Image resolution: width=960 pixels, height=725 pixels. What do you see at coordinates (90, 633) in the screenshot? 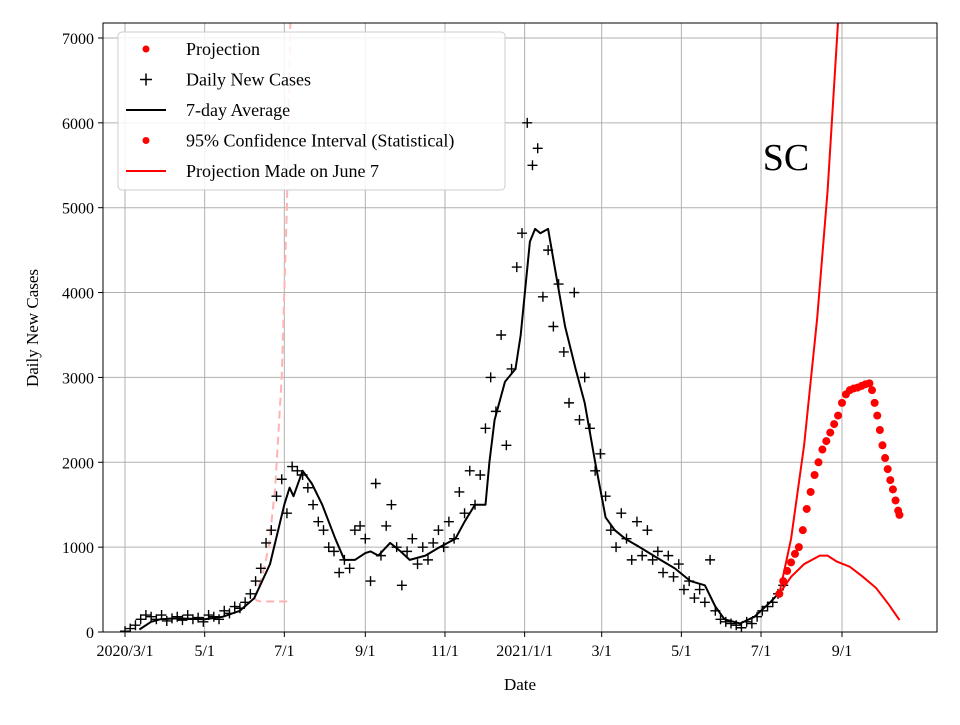
I see `y-tick-label: 0` at bounding box center [90, 633].